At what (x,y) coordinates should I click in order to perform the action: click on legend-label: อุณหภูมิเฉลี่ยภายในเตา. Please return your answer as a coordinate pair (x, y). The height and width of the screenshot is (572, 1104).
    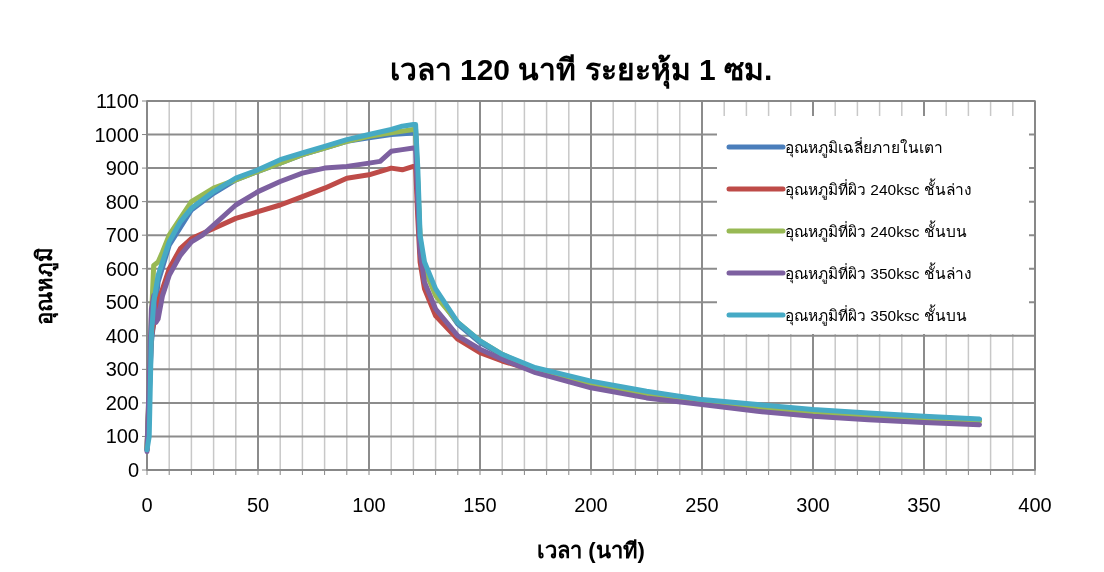
    Looking at the image, I should click on (864, 147).